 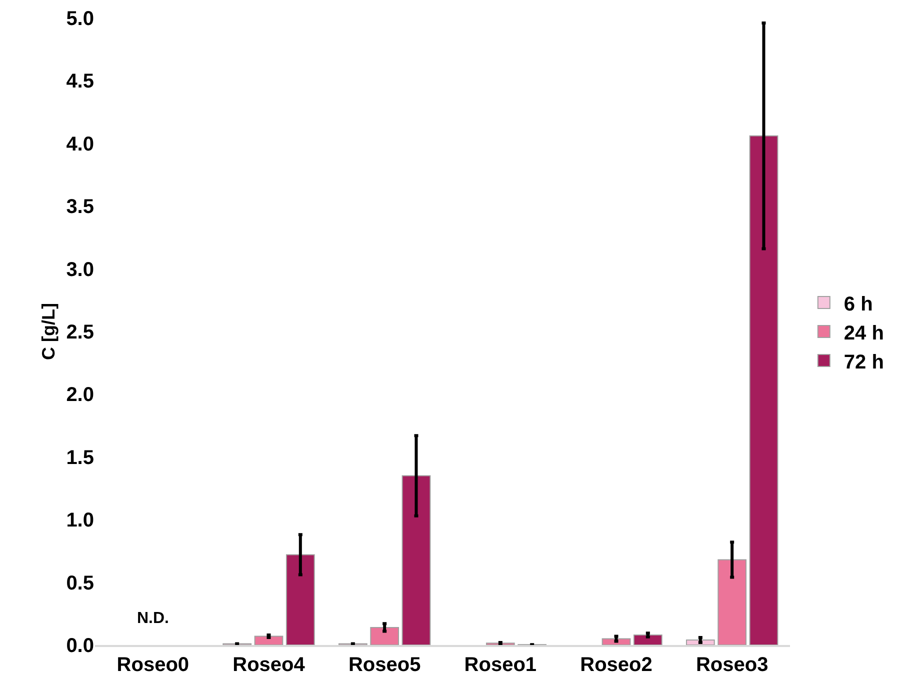 I want to click on y-tick-label: 1.5, so click(x=80, y=457).